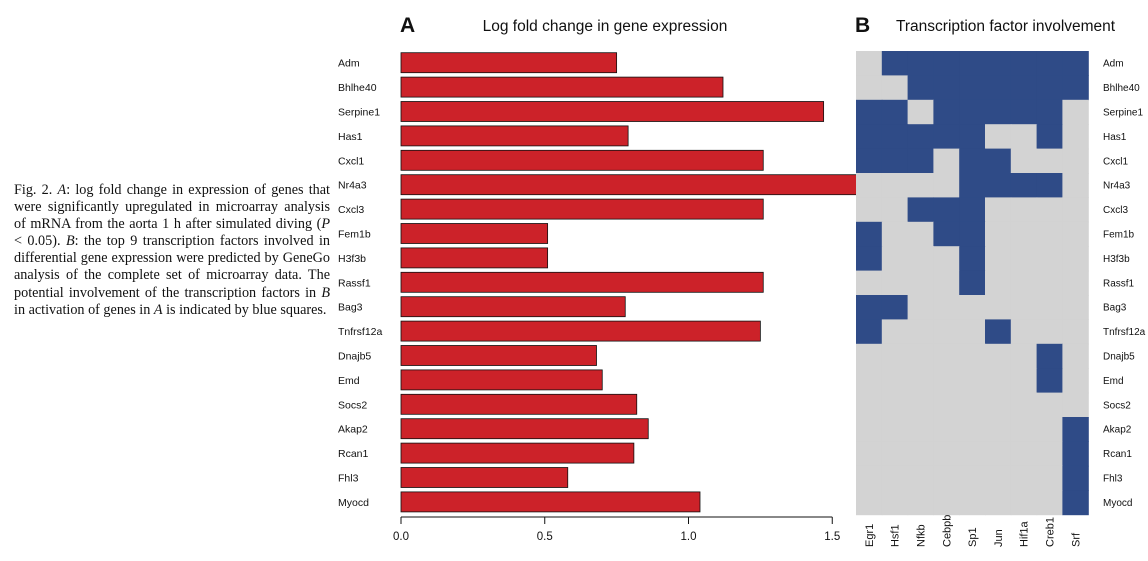 The height and width of the screenshot is (561, 1148). I want to click on heatmap-column-label: Hif1a, so click(1025, 533).